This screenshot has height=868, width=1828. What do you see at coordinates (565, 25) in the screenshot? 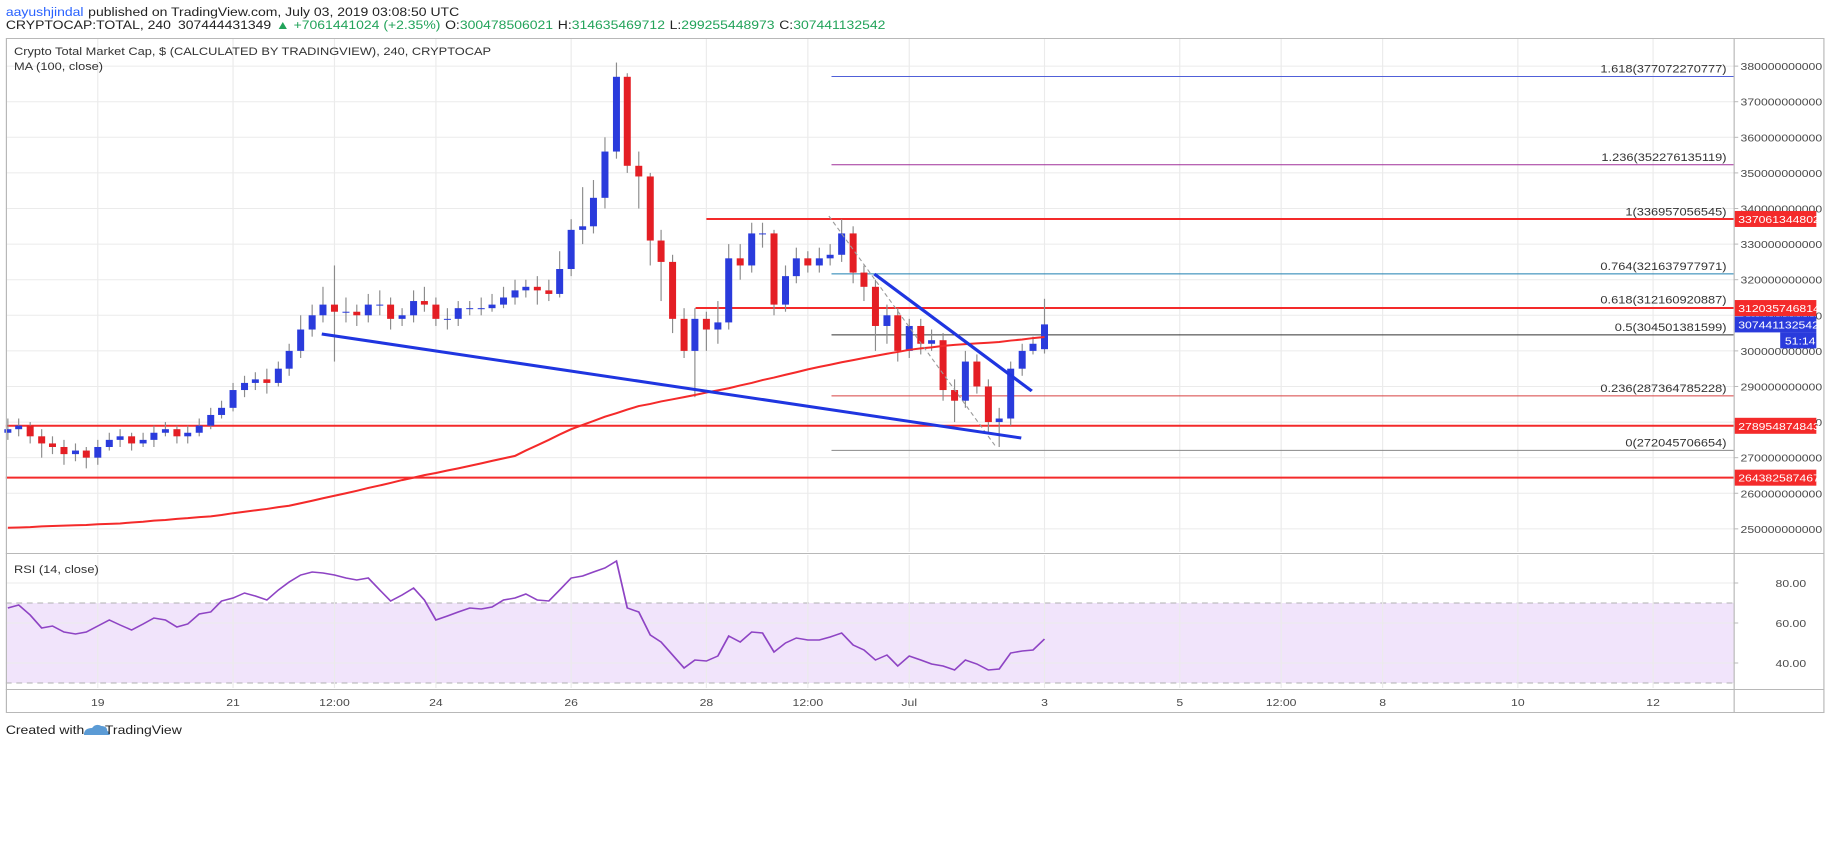
I see `ohlc-label: H:` at bounding box center [565, 25].